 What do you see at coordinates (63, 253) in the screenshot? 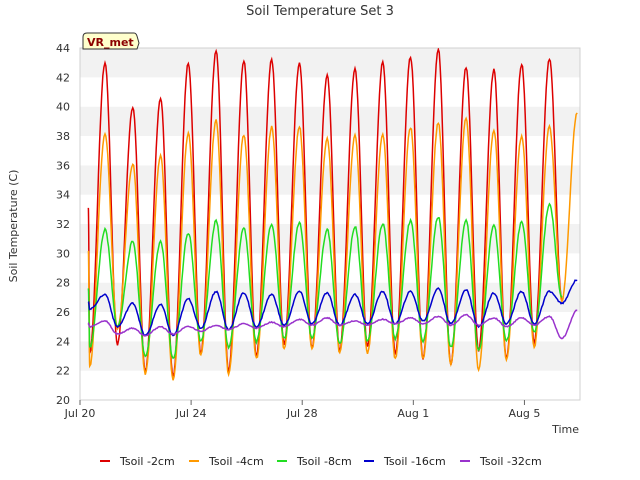
I see `y-tick-label: 30` at bounding box center [63, 253].